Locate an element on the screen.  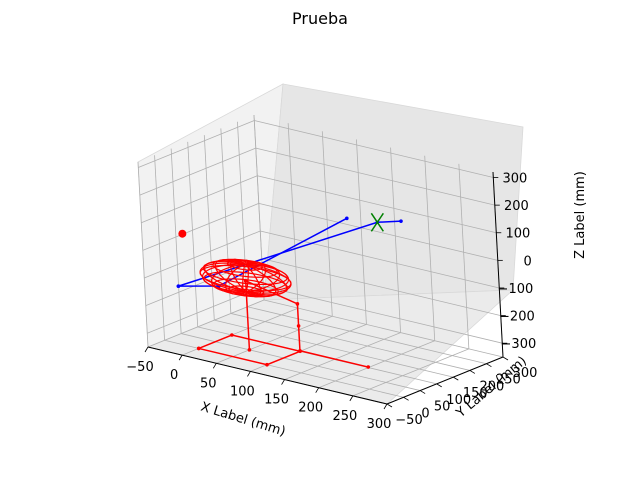
y-tick-label: 300 is located at coordinates (525, 373).